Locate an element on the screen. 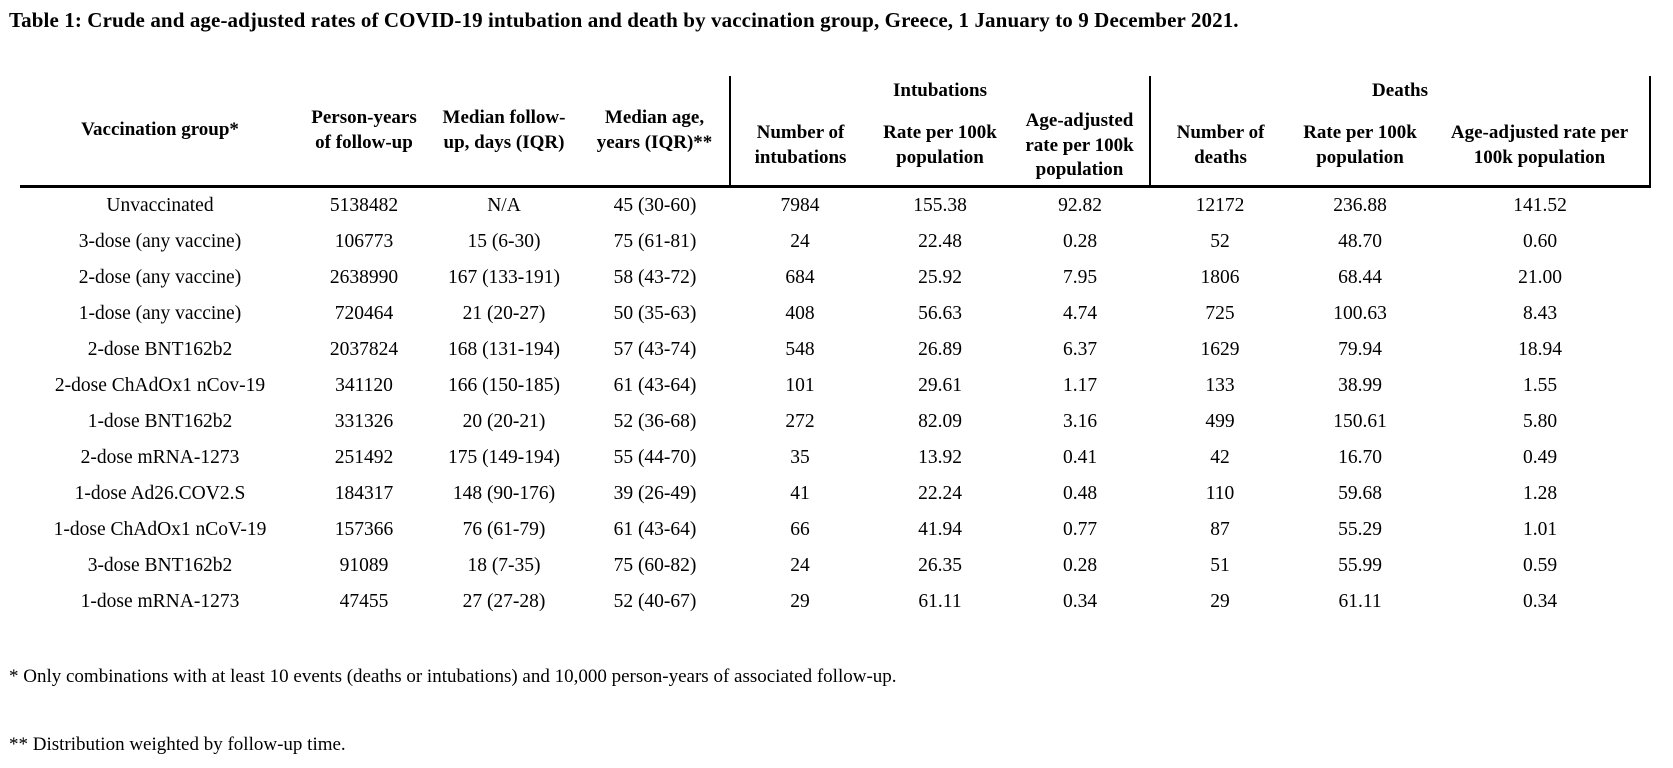 The height and width of the screenshot is (768, 1673). value-cell: 4.74 is located at coordinates (1080, 314).